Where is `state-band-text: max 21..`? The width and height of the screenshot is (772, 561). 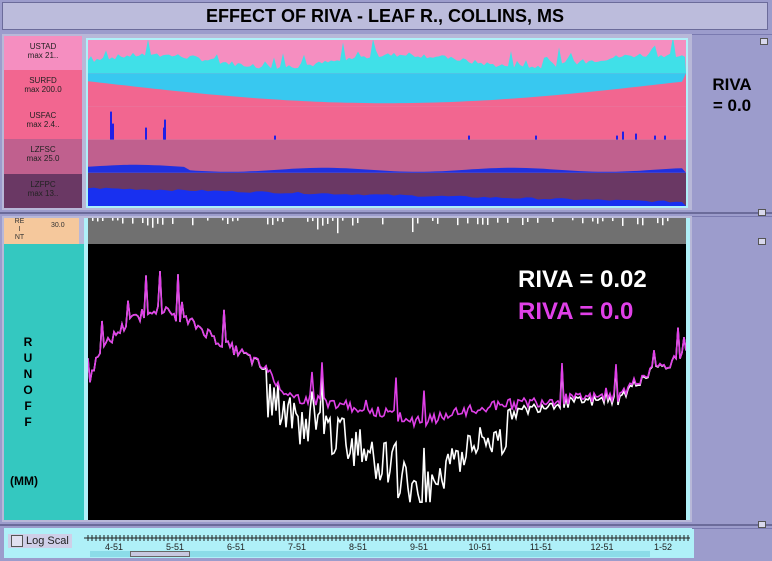
state-band-text: max 21.. is located at coordinates (43, 55).